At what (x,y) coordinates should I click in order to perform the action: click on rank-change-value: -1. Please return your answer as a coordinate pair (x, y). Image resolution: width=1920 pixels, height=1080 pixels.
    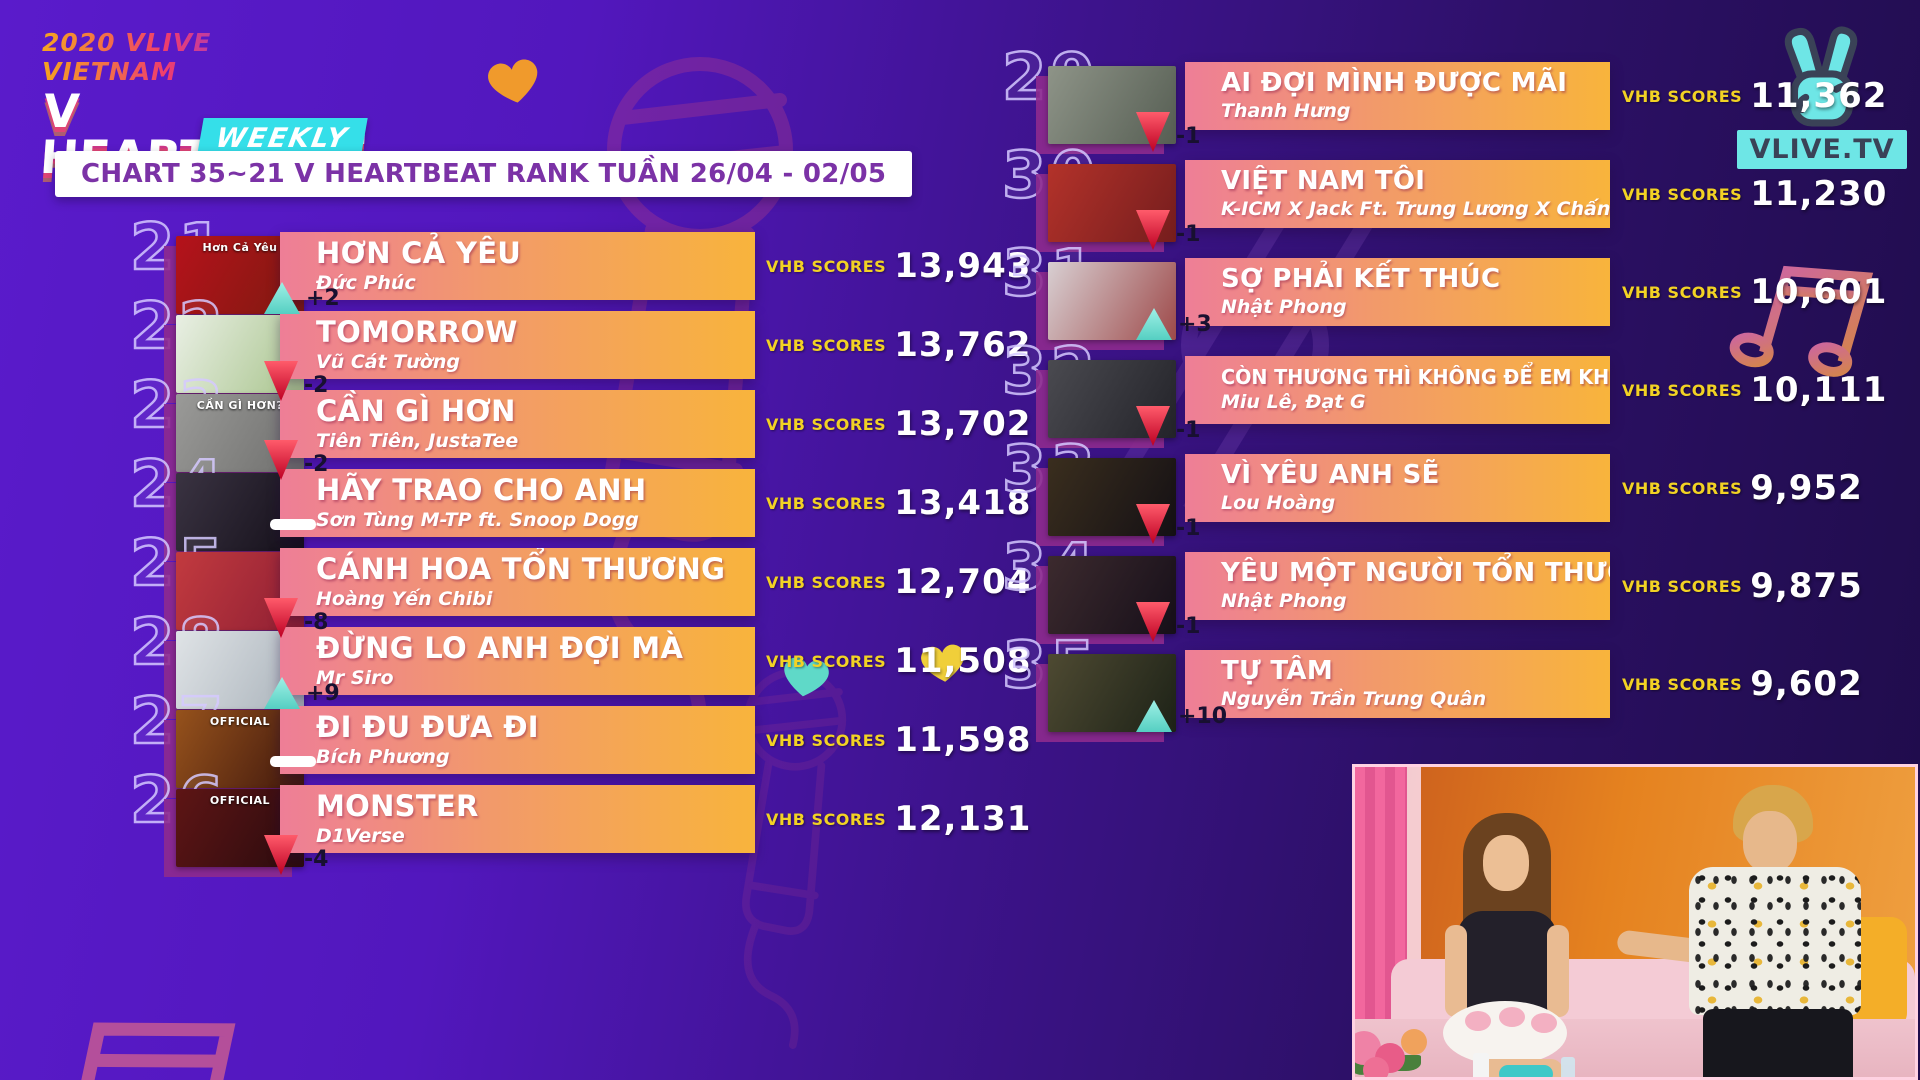
    Looking at the image, I should click on (1188, 626).